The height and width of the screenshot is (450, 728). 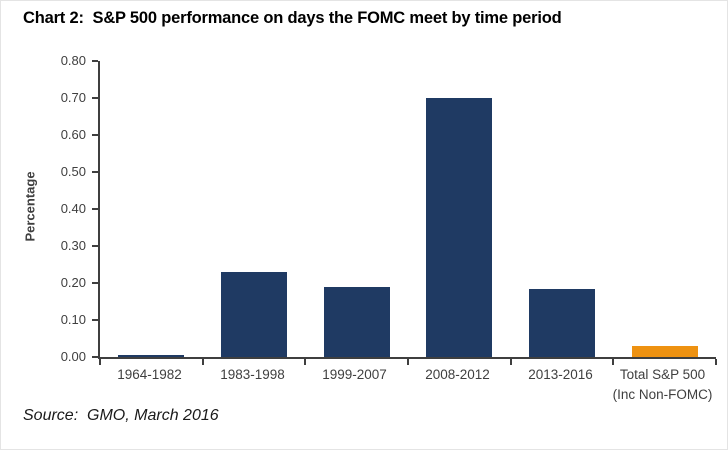 What do you see at coordinates (73, 60) in the screenshot?
I see `y-axis-tick-label: 0.80` at bounding box center [73, 60].